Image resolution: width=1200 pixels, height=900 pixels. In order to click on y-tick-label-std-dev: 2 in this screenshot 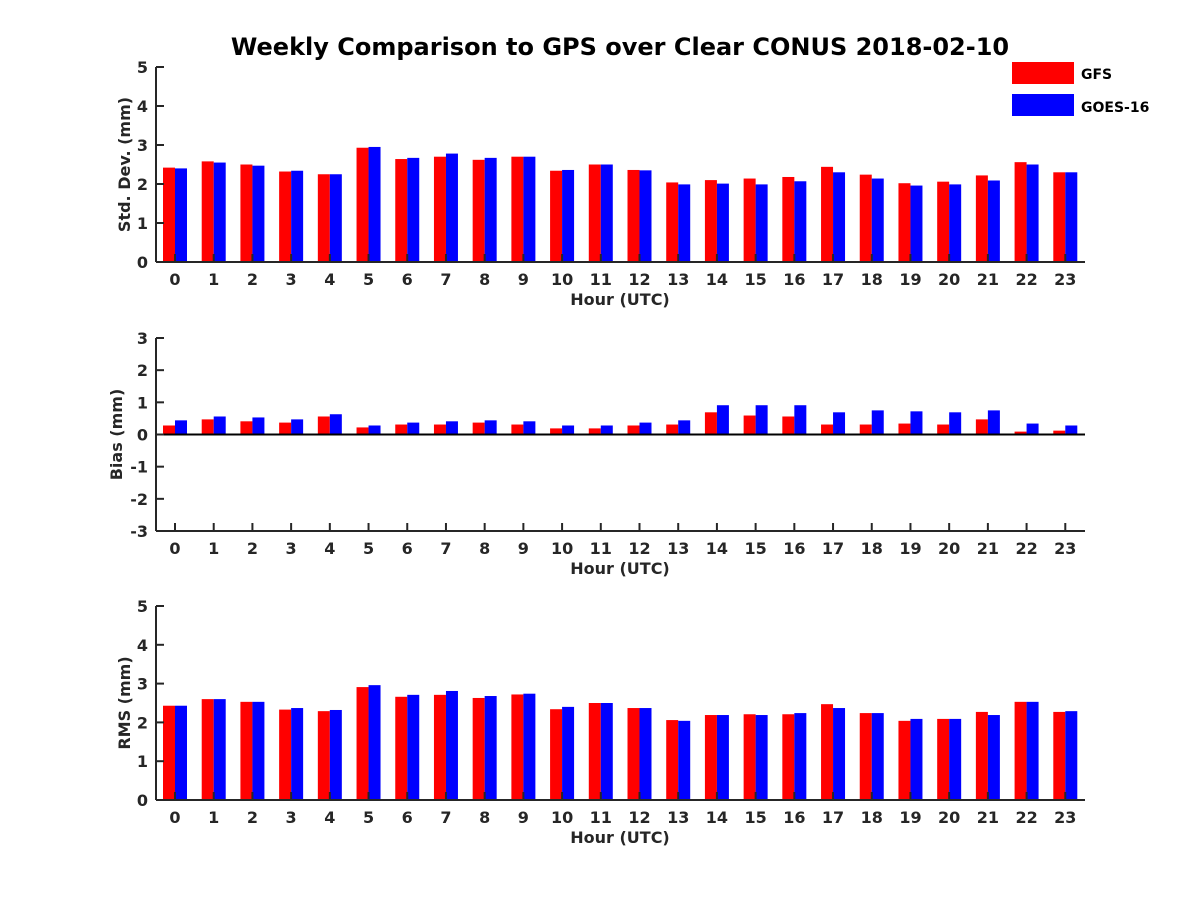, I will do `click(142, 184)`.